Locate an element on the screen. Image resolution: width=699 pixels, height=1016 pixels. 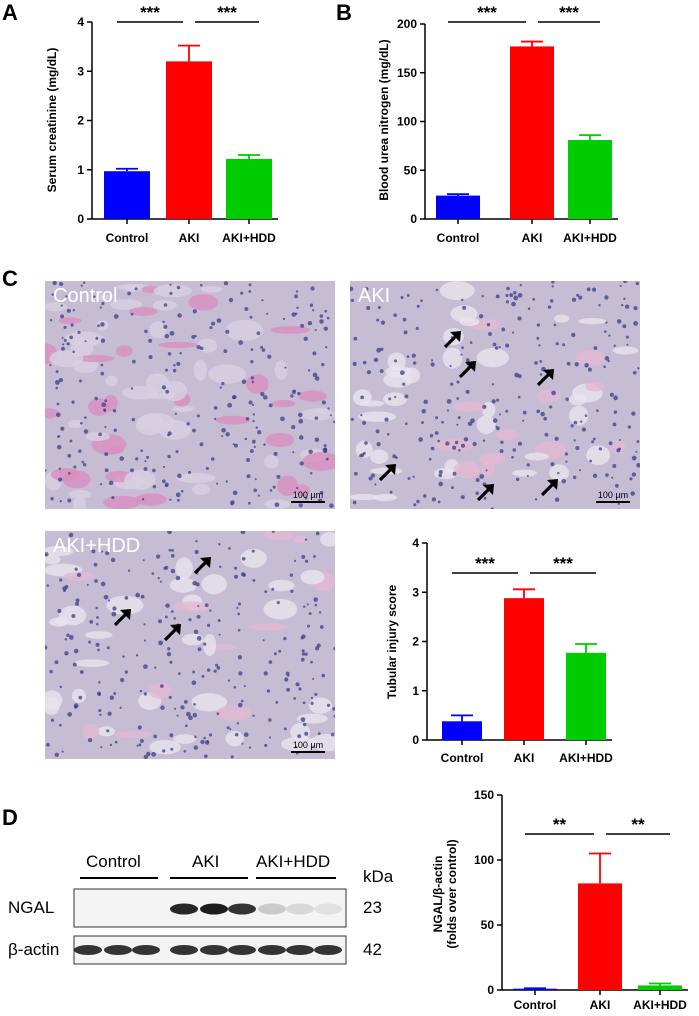
y-tick-label: 0 is located at coordinates (80, 219).